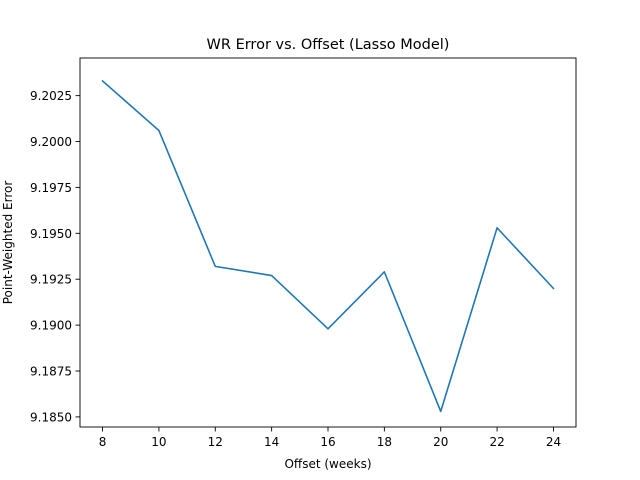  I want to click on y-tick-label: 9.1850, so click(51, 417).